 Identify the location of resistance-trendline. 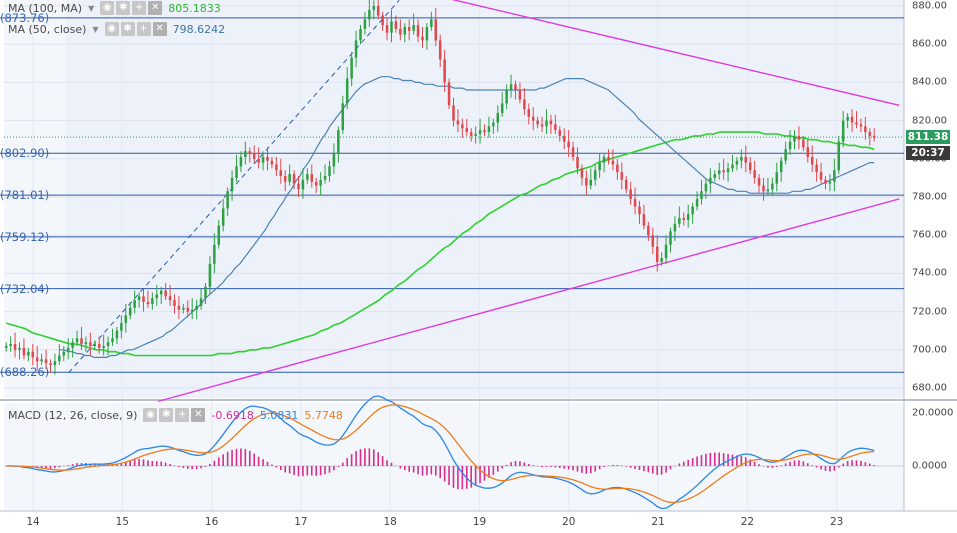
(675, 53).